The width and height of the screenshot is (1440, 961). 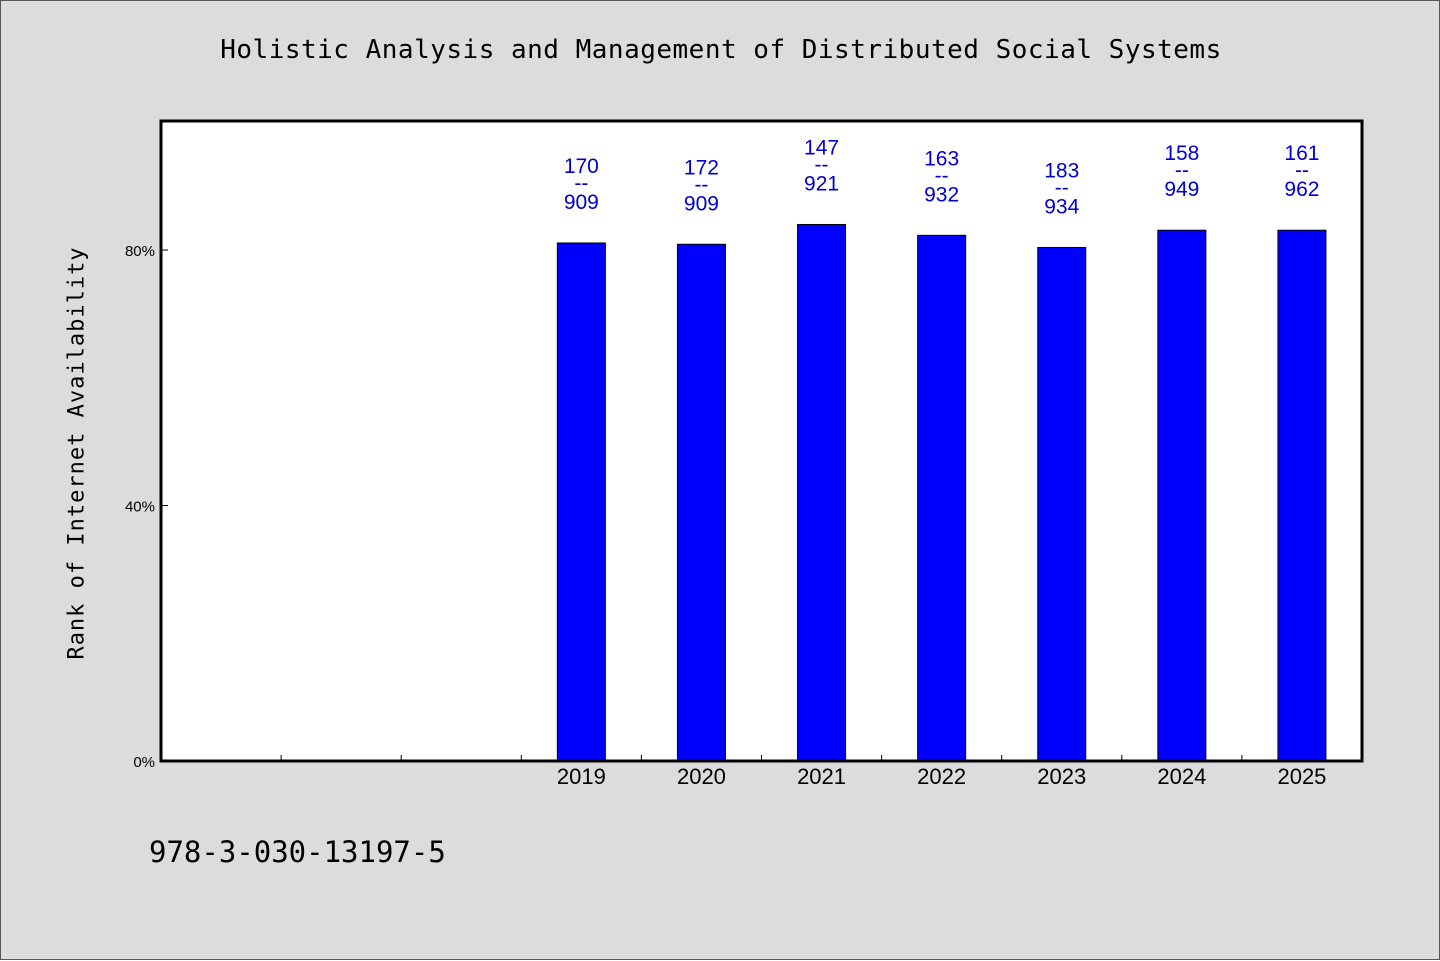 What do you see at coordinates (1302, 170) in the screenshot?
I see `data-label-2025-line-2: --` at bounding box center [1302, 170].